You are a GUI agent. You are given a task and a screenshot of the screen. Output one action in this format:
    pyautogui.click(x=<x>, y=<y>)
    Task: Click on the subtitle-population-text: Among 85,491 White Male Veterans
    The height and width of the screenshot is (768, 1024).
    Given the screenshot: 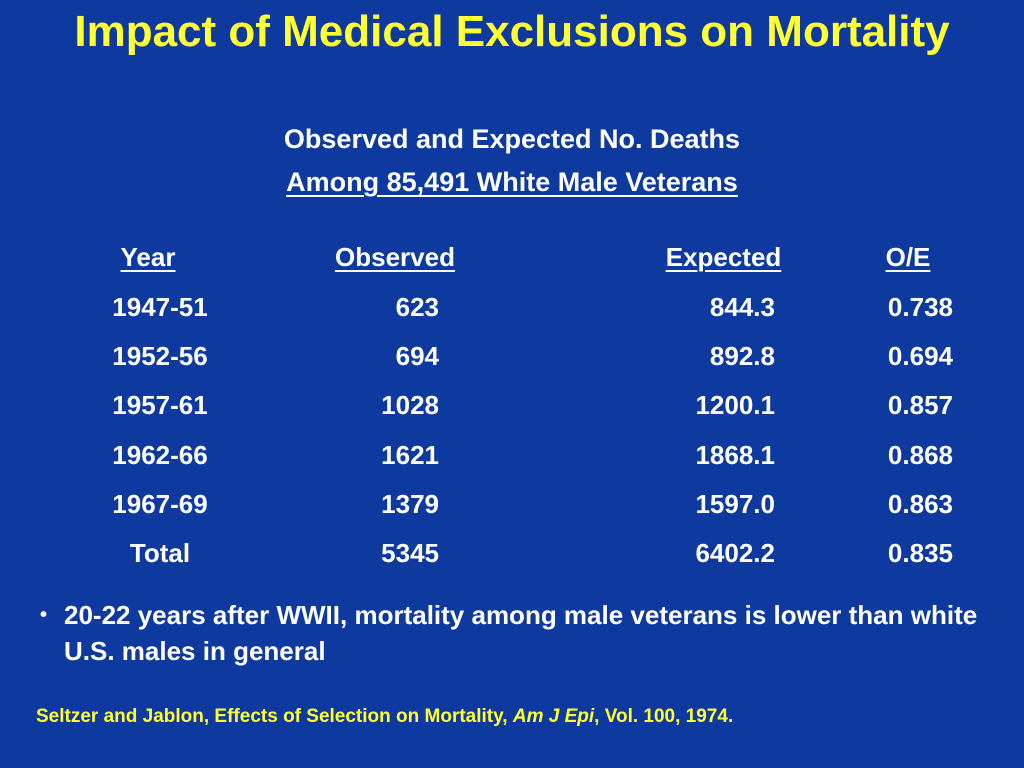 What is the action you would take?
    pyautogui.click(x=512, y=182)
    